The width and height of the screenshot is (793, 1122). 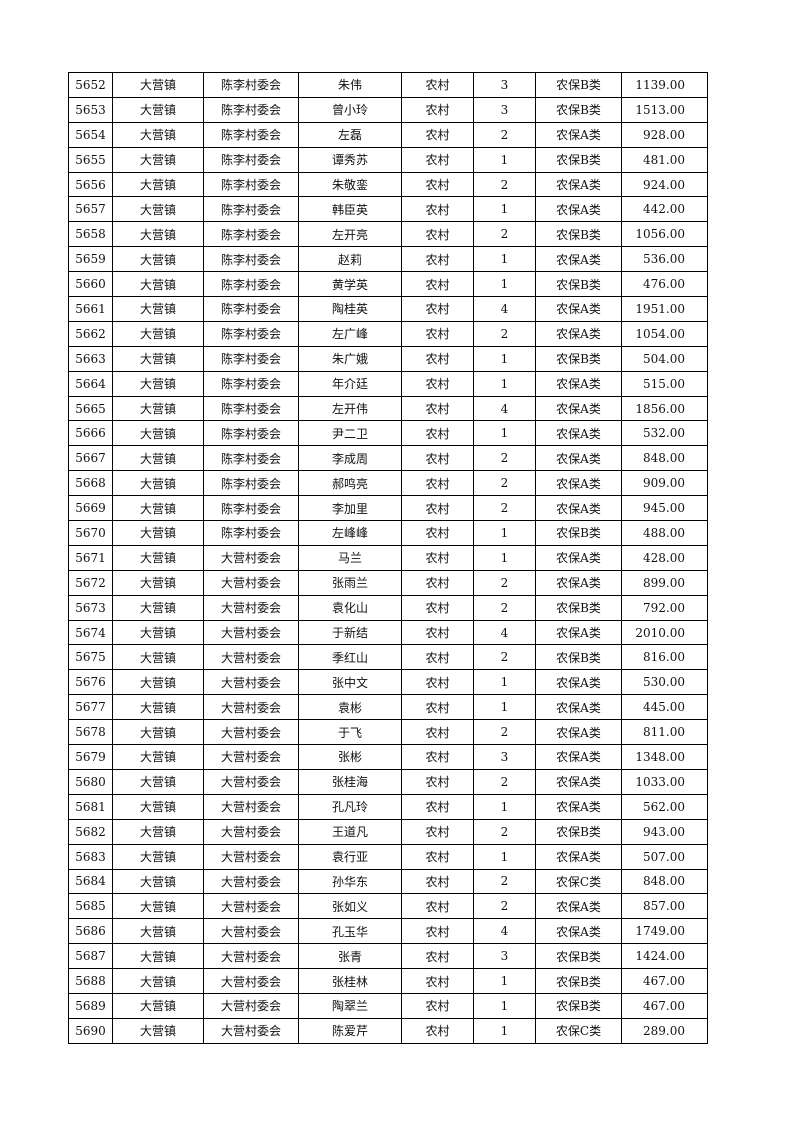 What do you see at coordinates (664, 657) in the screenshot?
I see `cell-amount: 816.00` at bounding box center [664, 657].